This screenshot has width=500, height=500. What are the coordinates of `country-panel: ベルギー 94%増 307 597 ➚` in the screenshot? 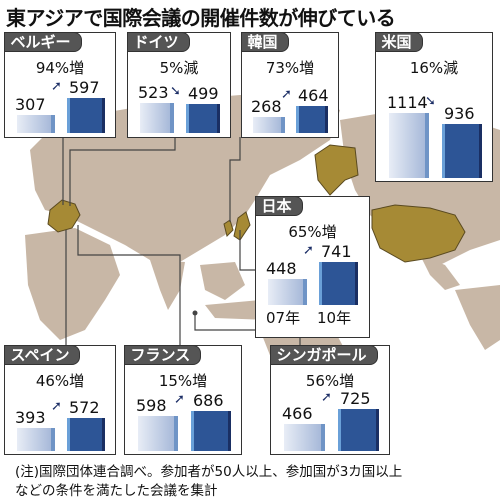 It's located at (59, 84).